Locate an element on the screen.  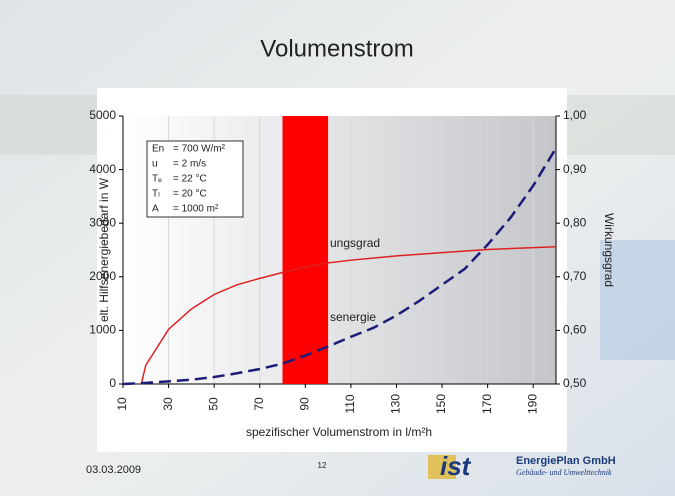
y-tick-label: 4000 is located at coordinates (102, 169).